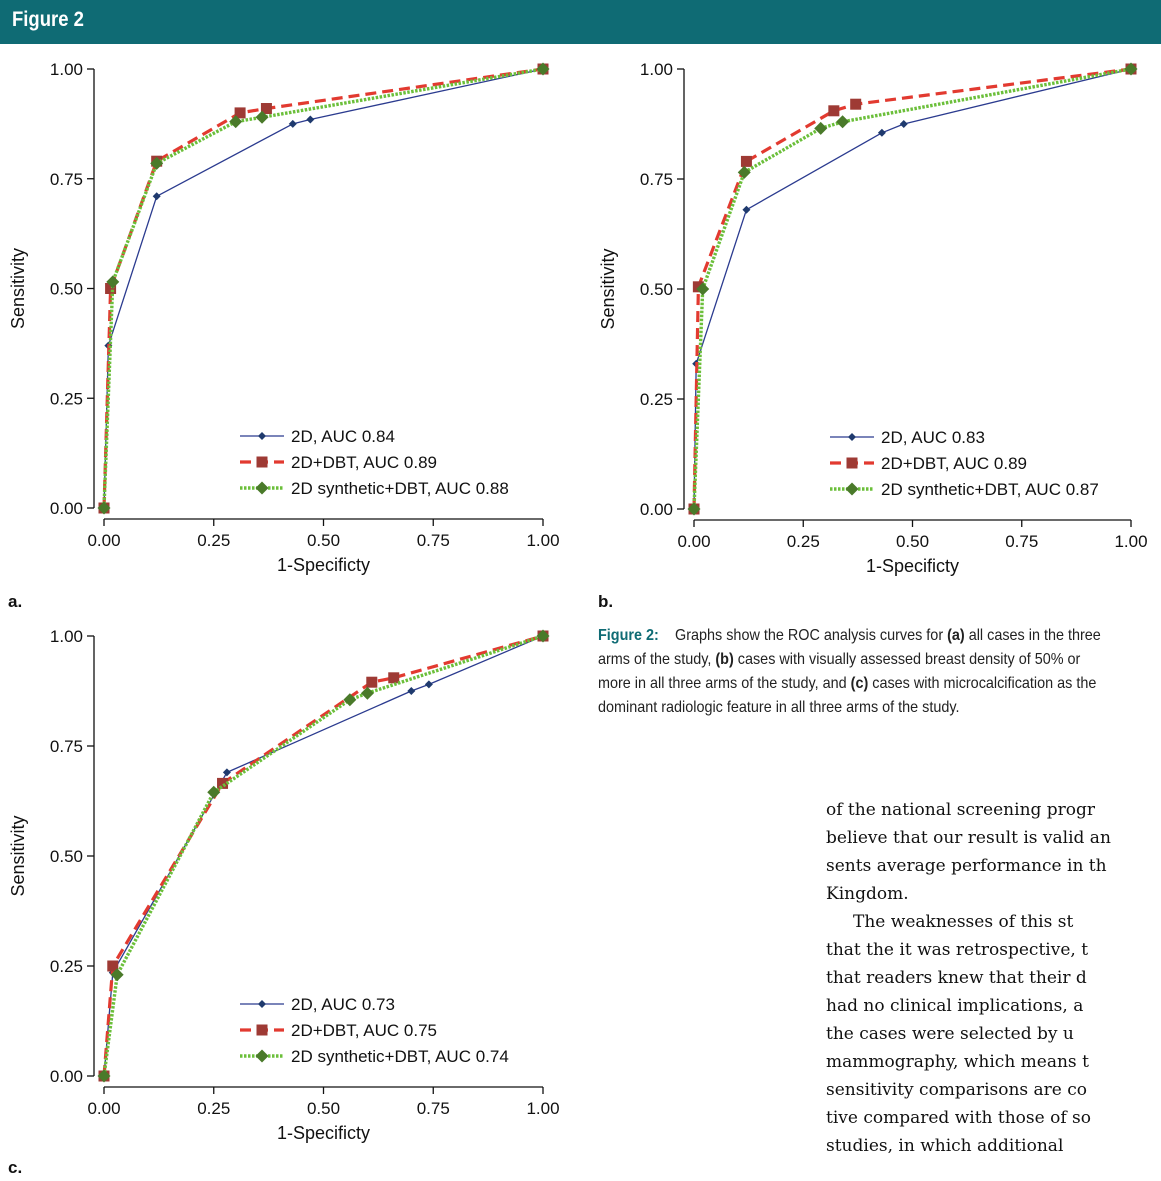 This screenshot has width=1161, height=1181. I want to click on y-tick-label: 0.00, so click(66, 1076).